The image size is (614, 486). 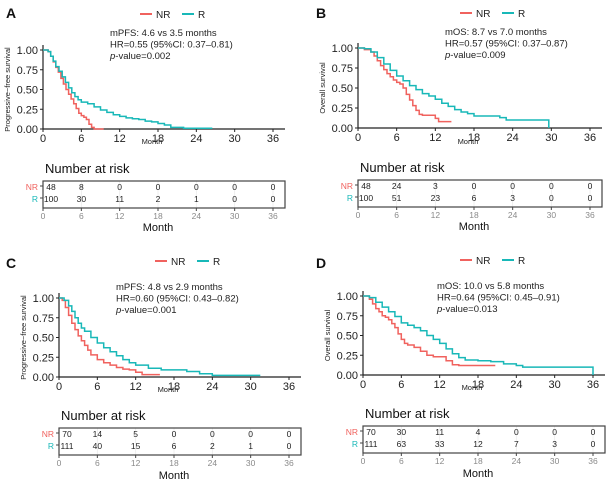 I want to click on median-survival-text: mOS: 10.0 vs 5.8 months, so click(x=490, y=286).